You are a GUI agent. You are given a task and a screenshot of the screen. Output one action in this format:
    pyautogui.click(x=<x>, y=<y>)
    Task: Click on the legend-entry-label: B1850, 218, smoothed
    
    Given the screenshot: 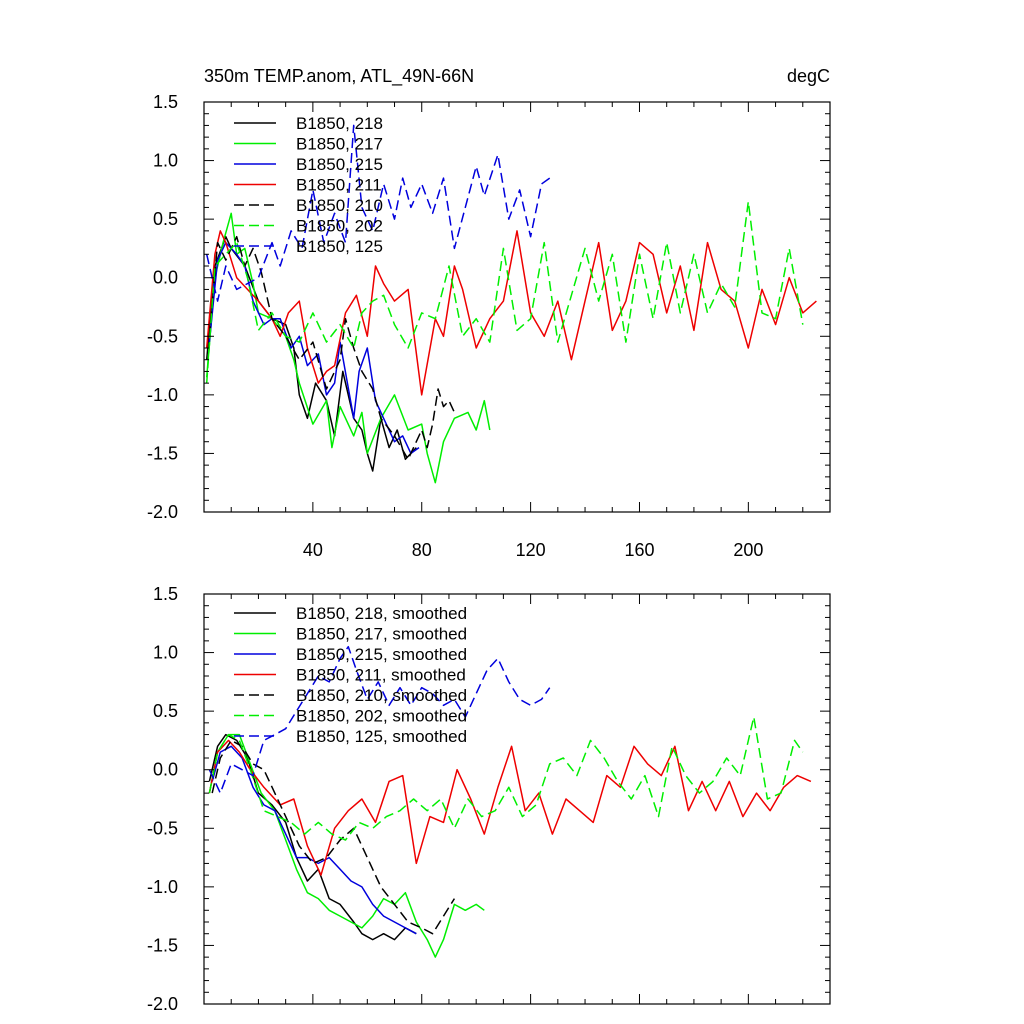 What is the action you would take?
    pyautogui.click(x=381, y=613)
    